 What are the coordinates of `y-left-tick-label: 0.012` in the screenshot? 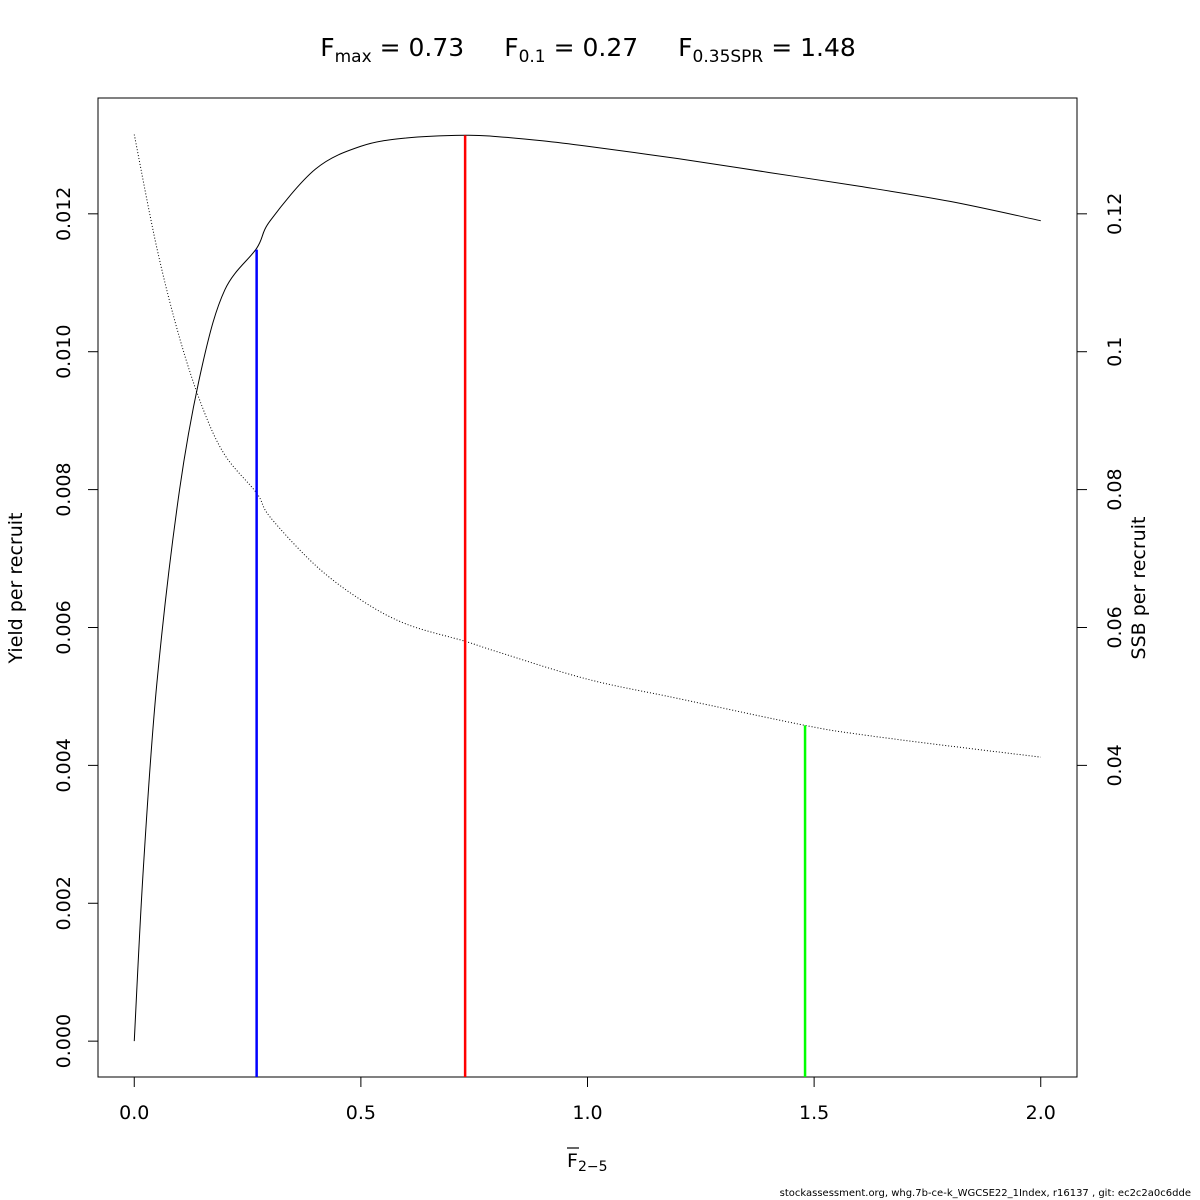 It's located at (64, 214).